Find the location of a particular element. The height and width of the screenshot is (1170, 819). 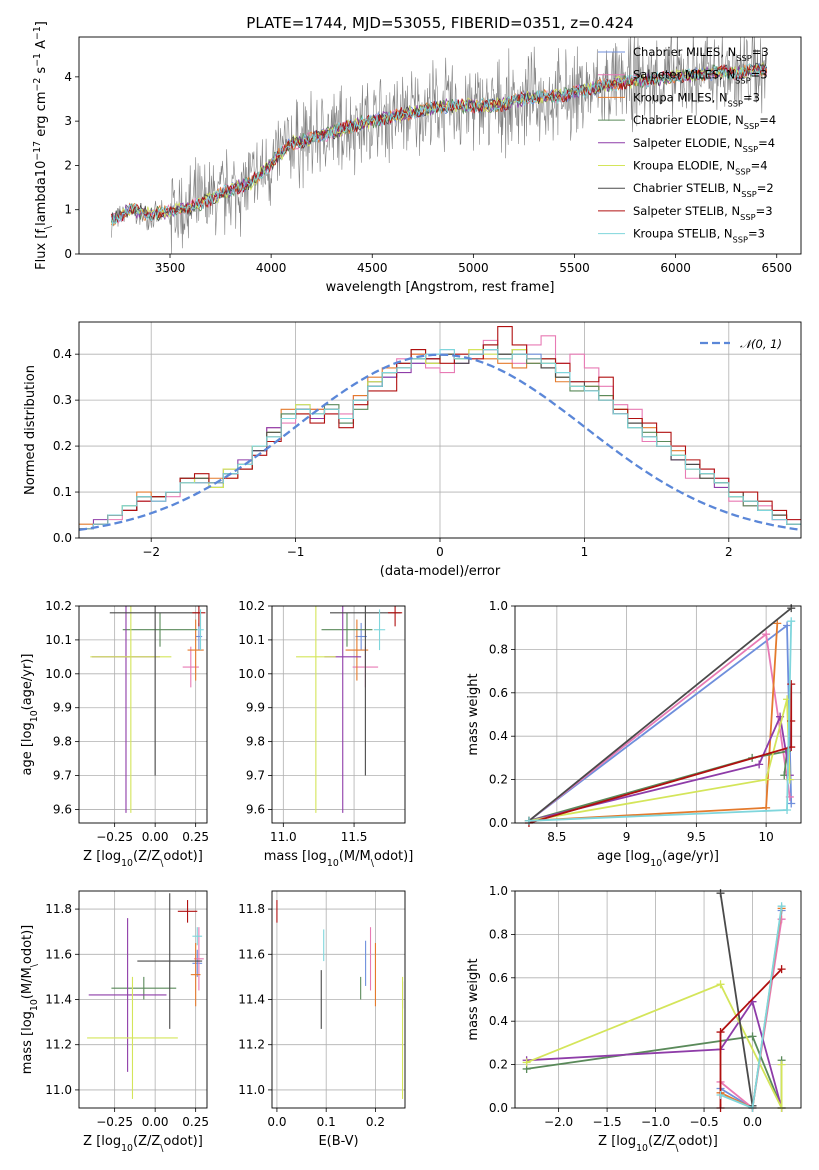

x-tick-label: 4000 is located at coordinates (271, 268).